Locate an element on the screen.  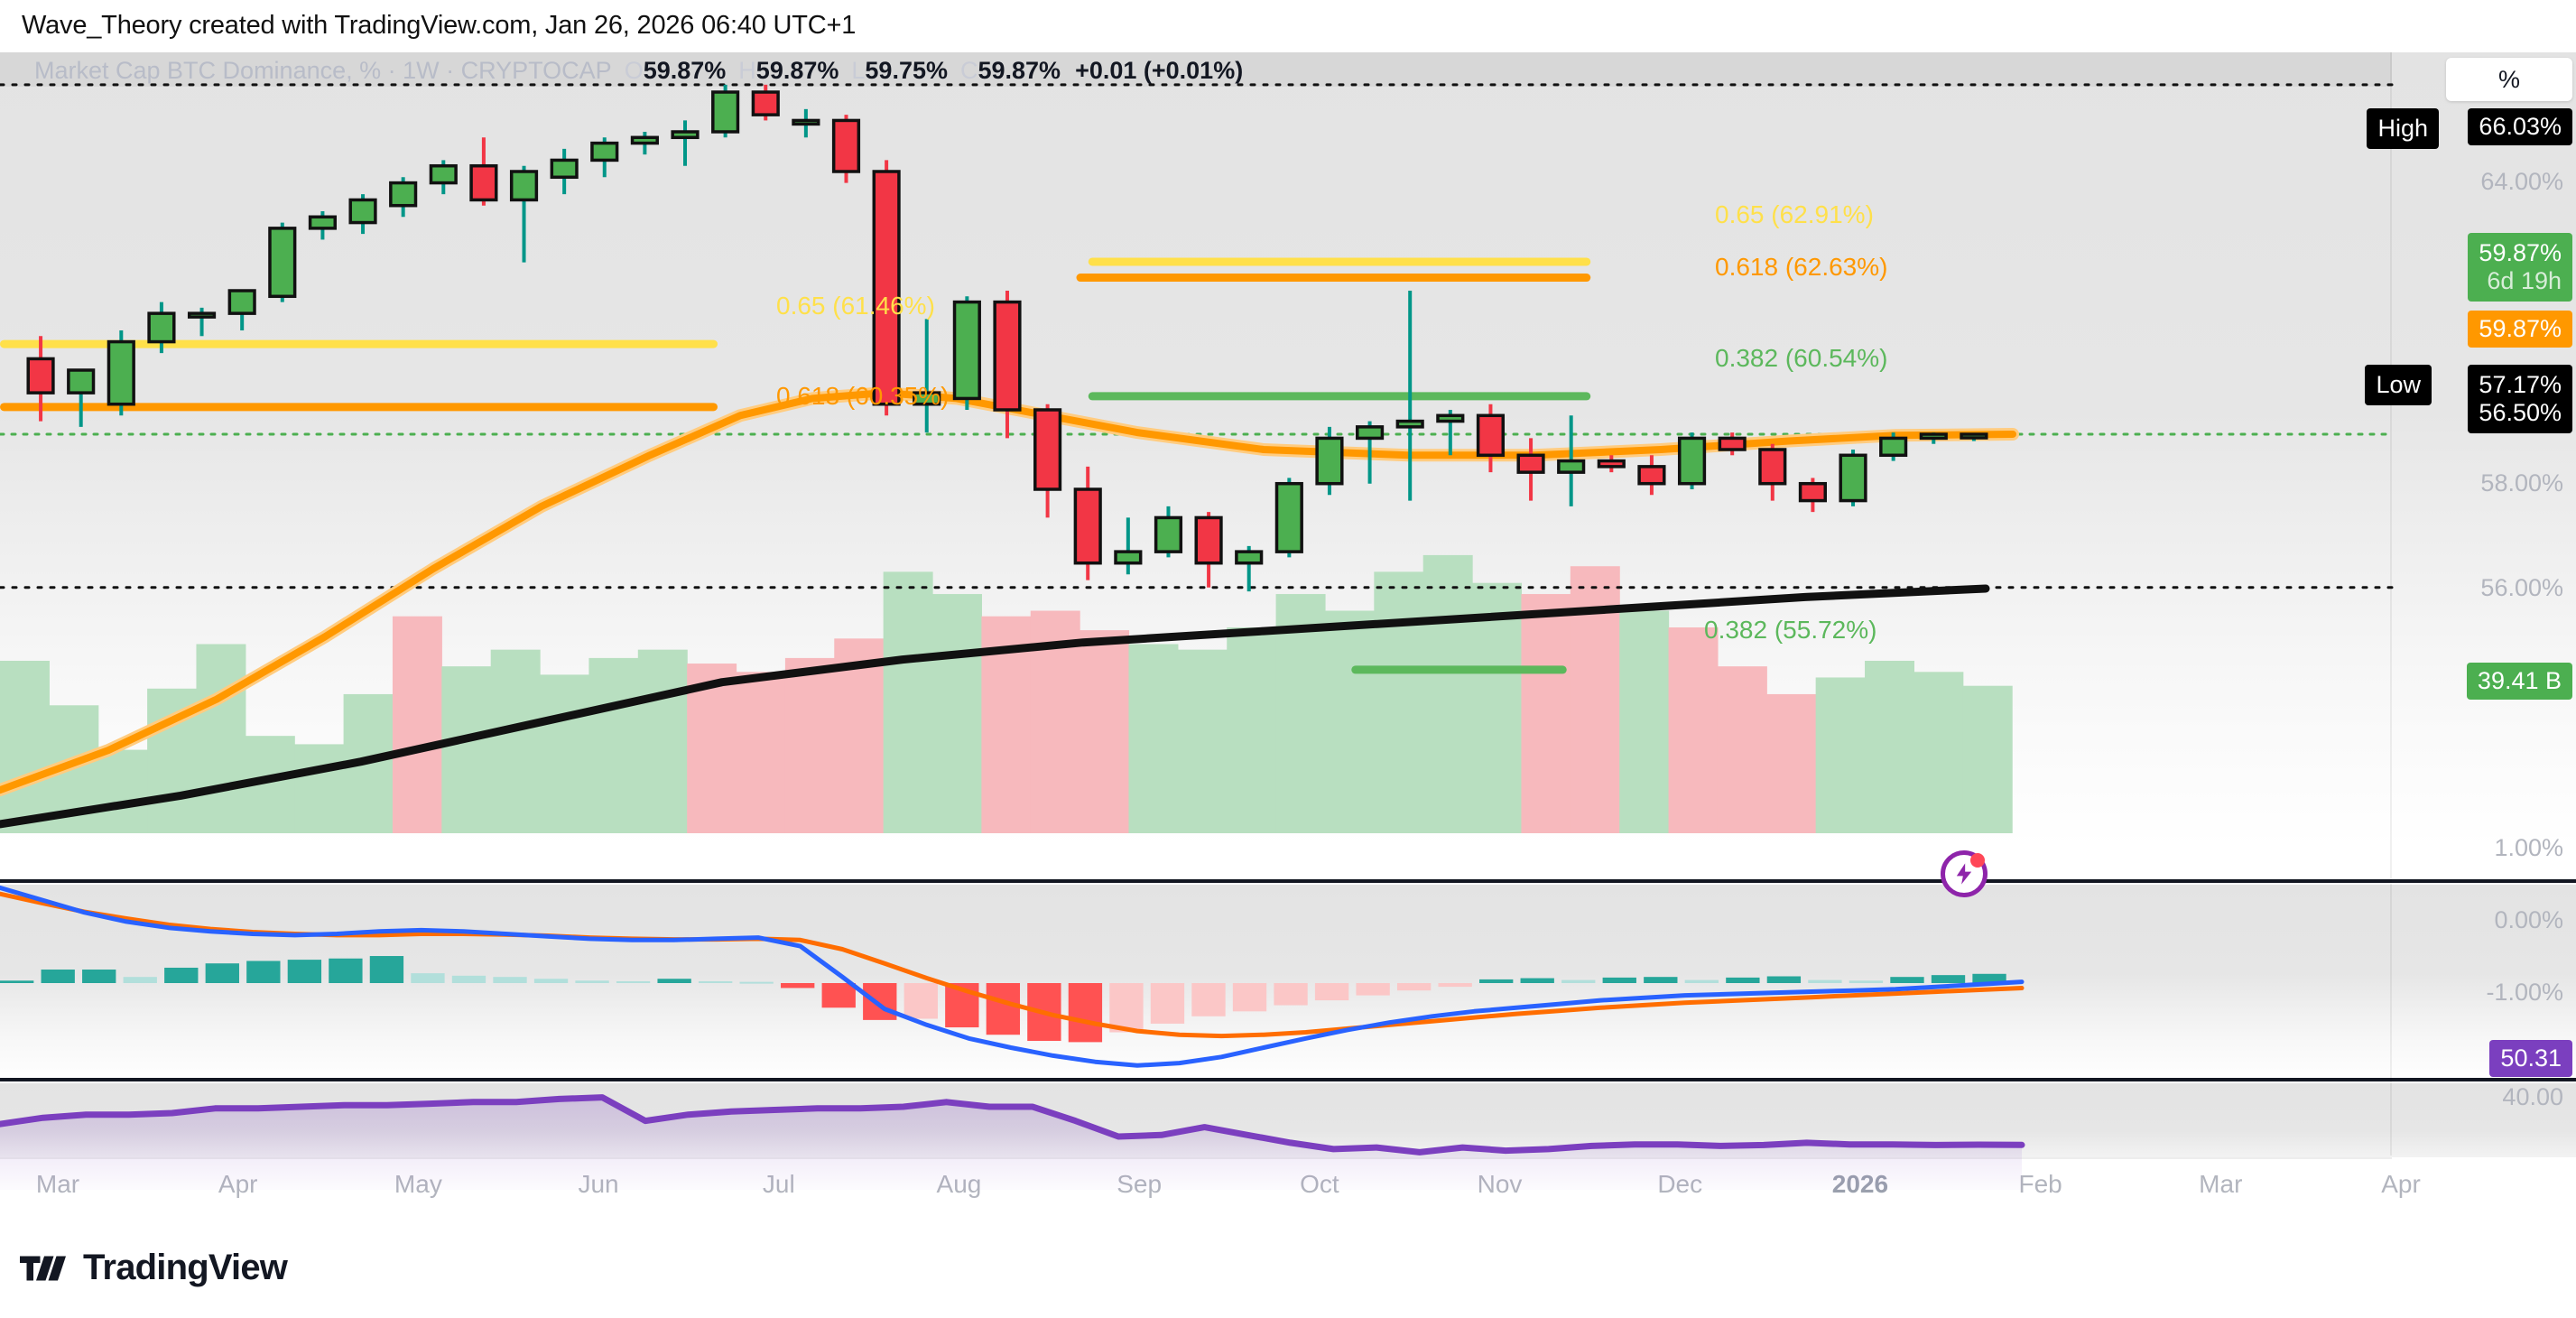
macd-tick-0: 0.00% is located at coordinates (2528, 920).